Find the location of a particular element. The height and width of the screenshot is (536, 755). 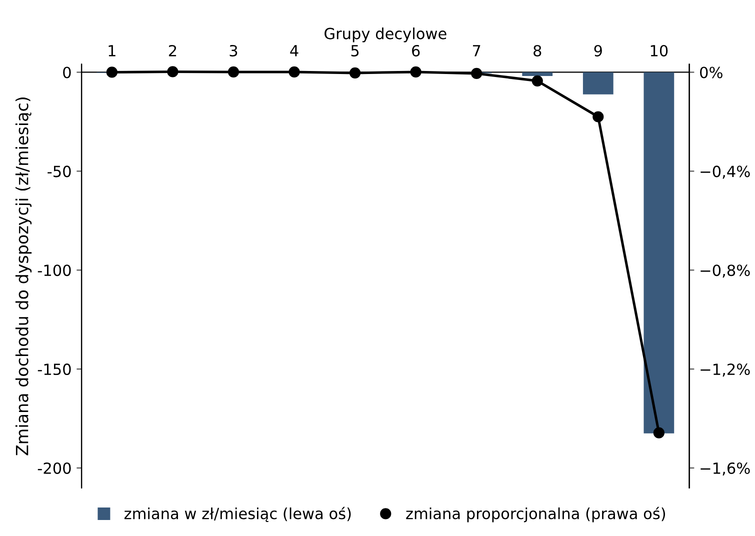

x-tick-label: 4 is located at coordinates (294, 50).